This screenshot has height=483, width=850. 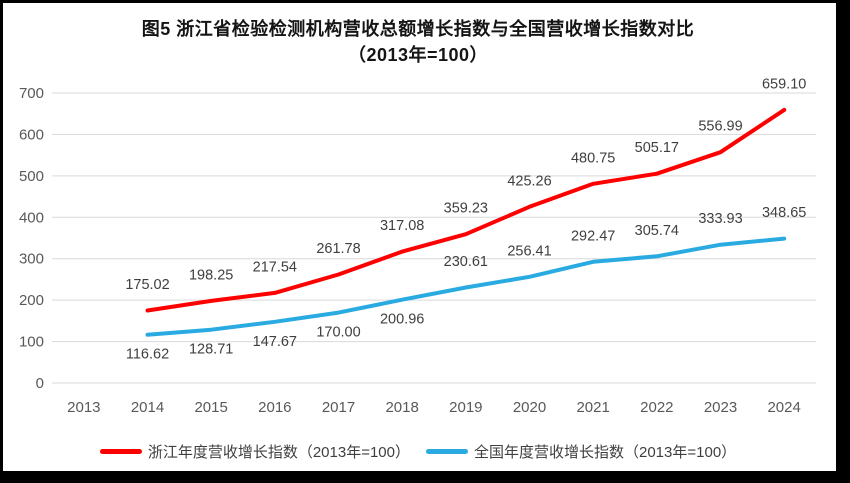 What do you see at coordinates (31, 259) in the screenshot?
I see `y-axis-tick-label: 300` at bounding box center [31, 259].